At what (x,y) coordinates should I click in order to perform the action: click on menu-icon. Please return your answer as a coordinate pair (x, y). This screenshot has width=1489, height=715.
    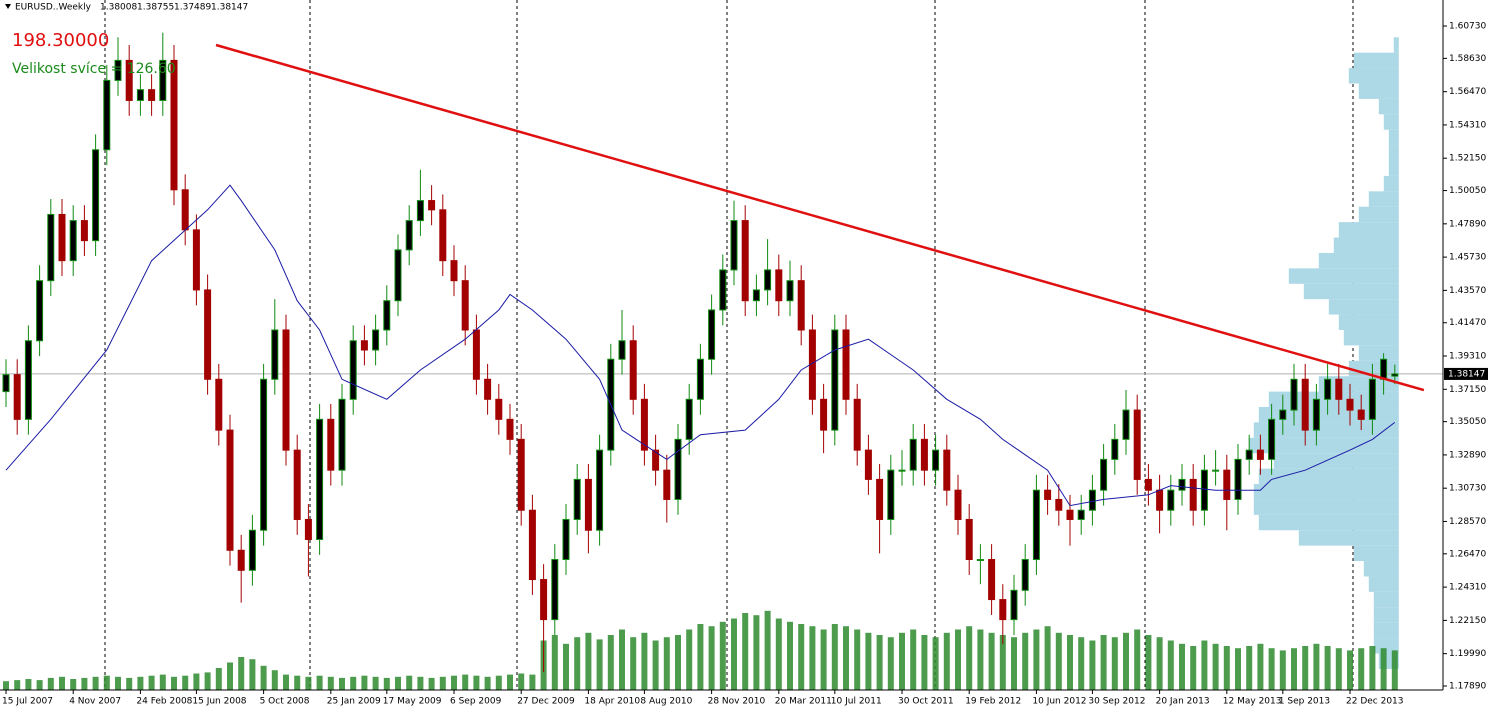
    Looking at the image, I should click on (8, 6).